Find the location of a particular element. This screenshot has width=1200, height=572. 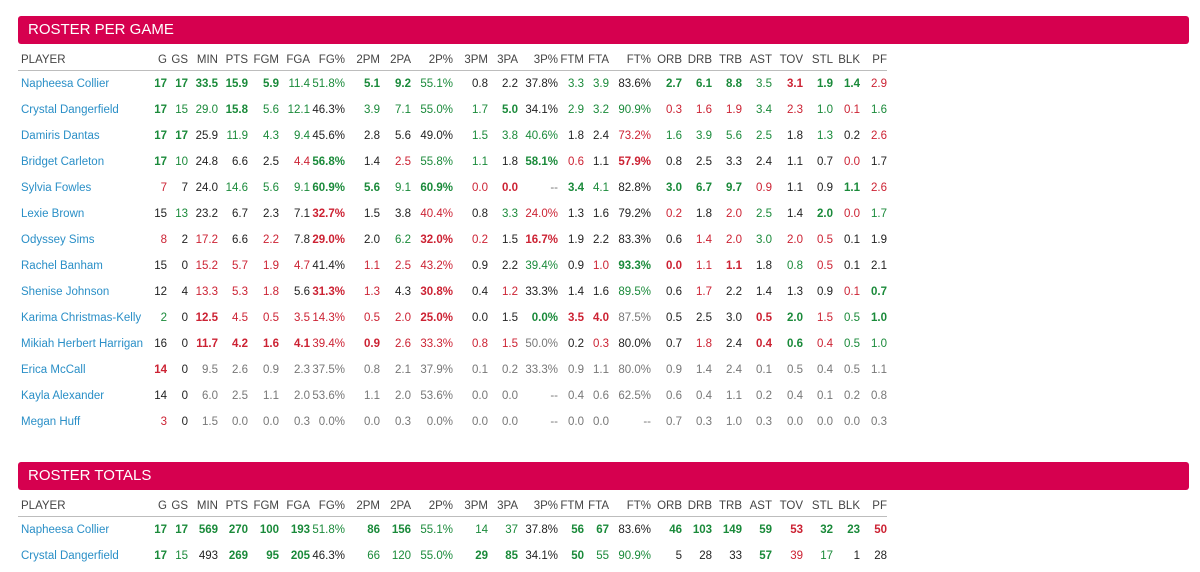

stat-cell-pf: 50 is located at coordinates (880, 530).